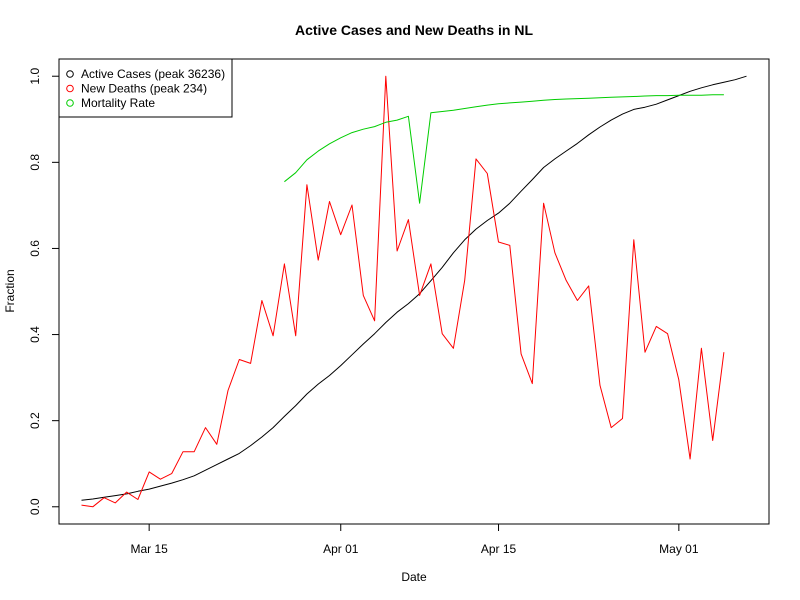 This screenshot has height=600, width=800. Describe the element at coordinates (10, 290) in the screenshot. I see `y-axis-label: Fraction` at that location.